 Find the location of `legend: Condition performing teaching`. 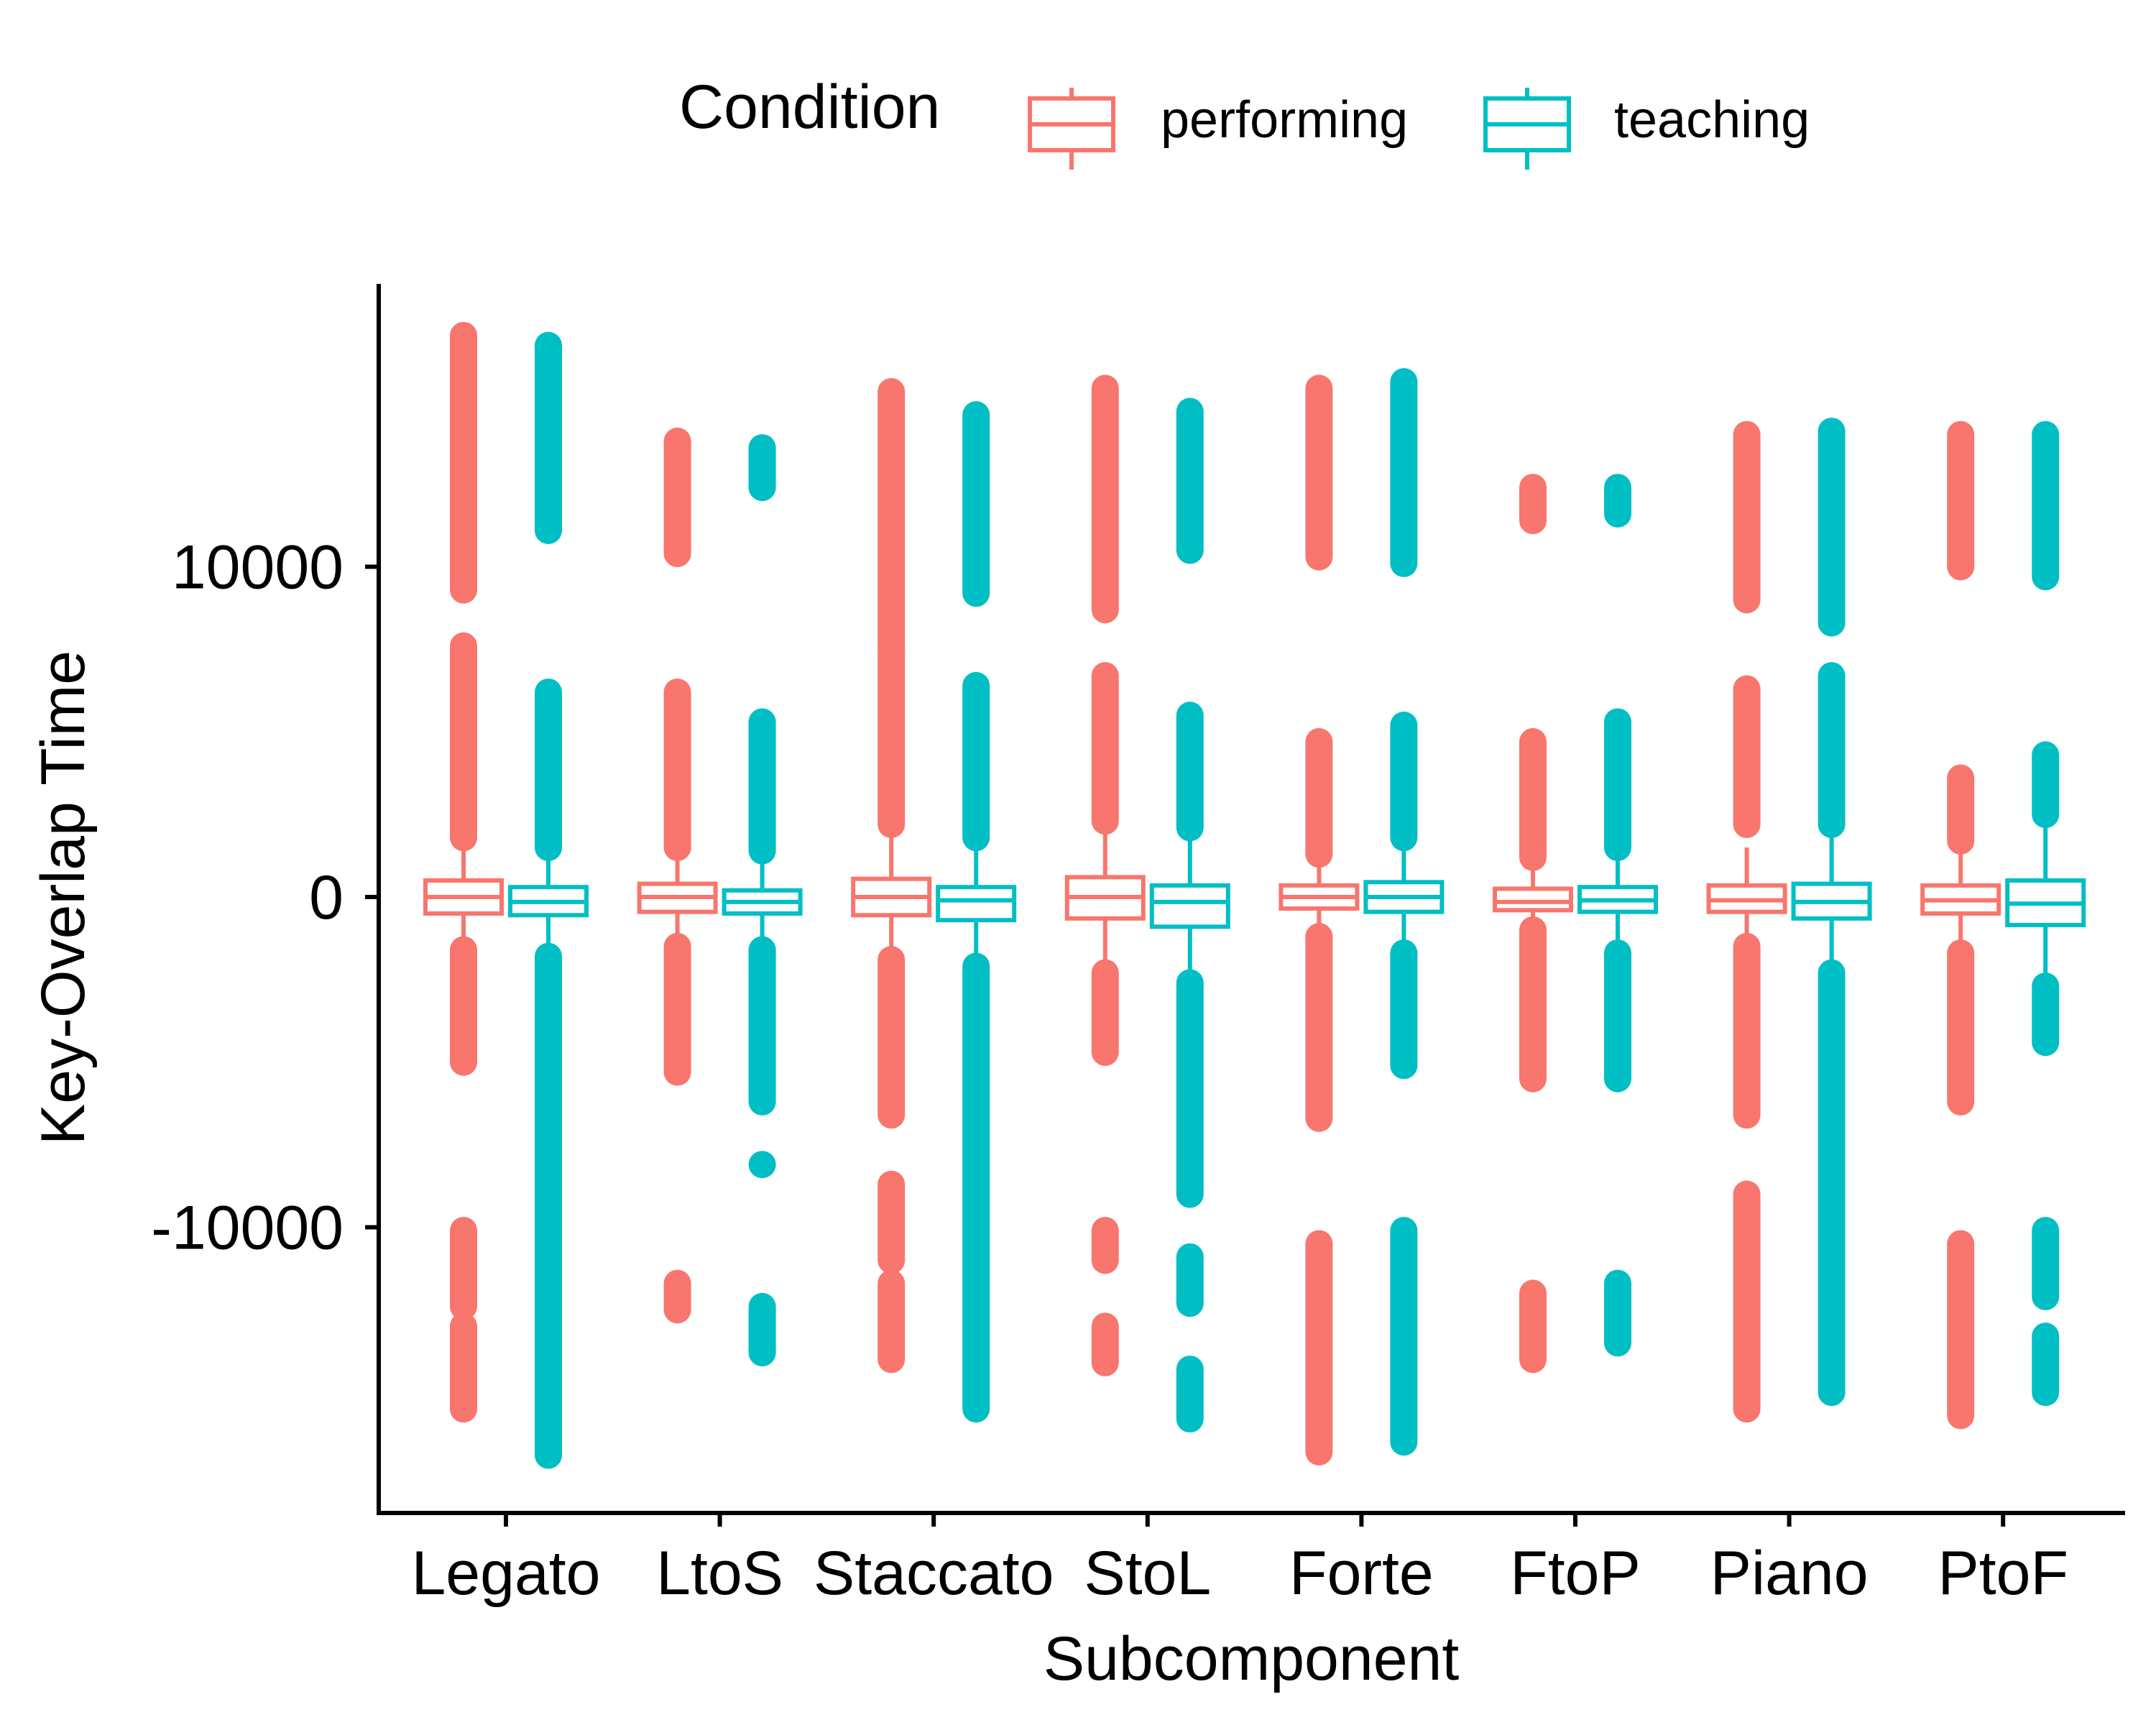

legend: Condition performing teaching is located at coordinates (1244, 121).